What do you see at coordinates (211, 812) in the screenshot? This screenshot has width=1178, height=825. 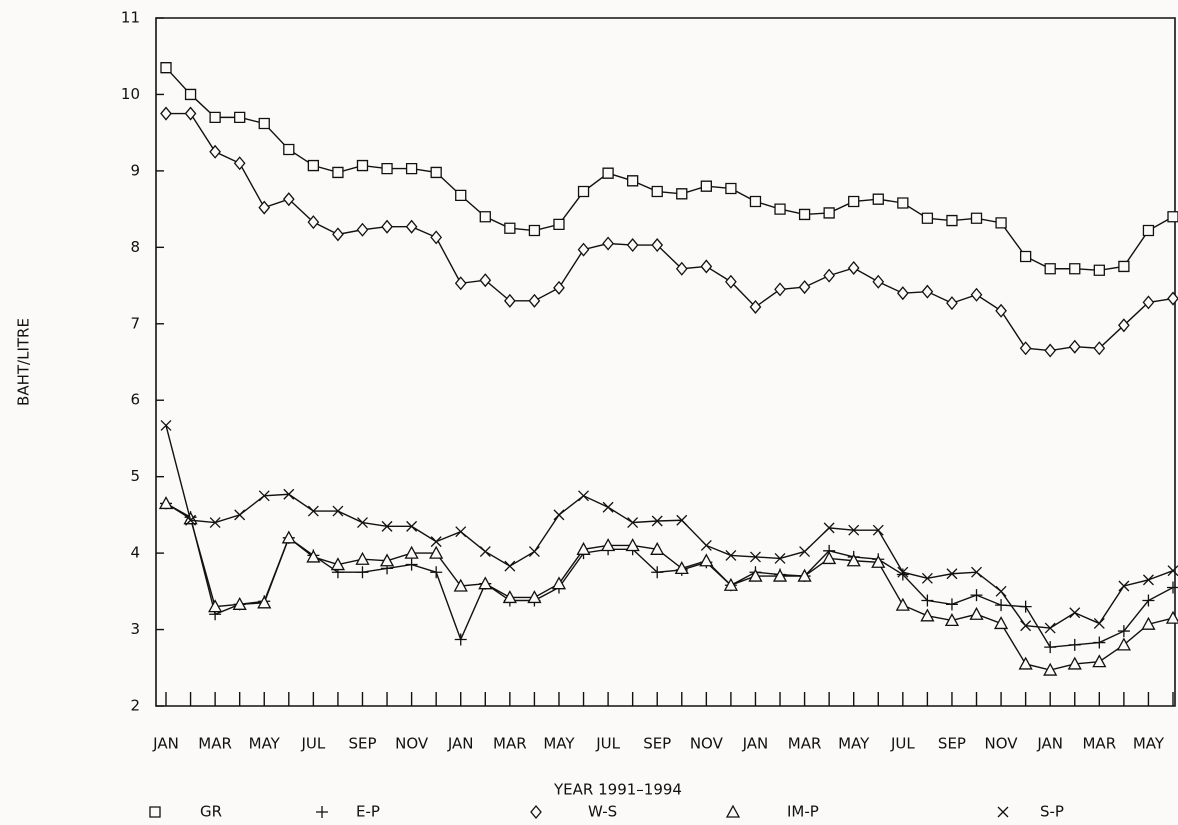 I see `legend-label: GR` at bounding box center [211, 812].